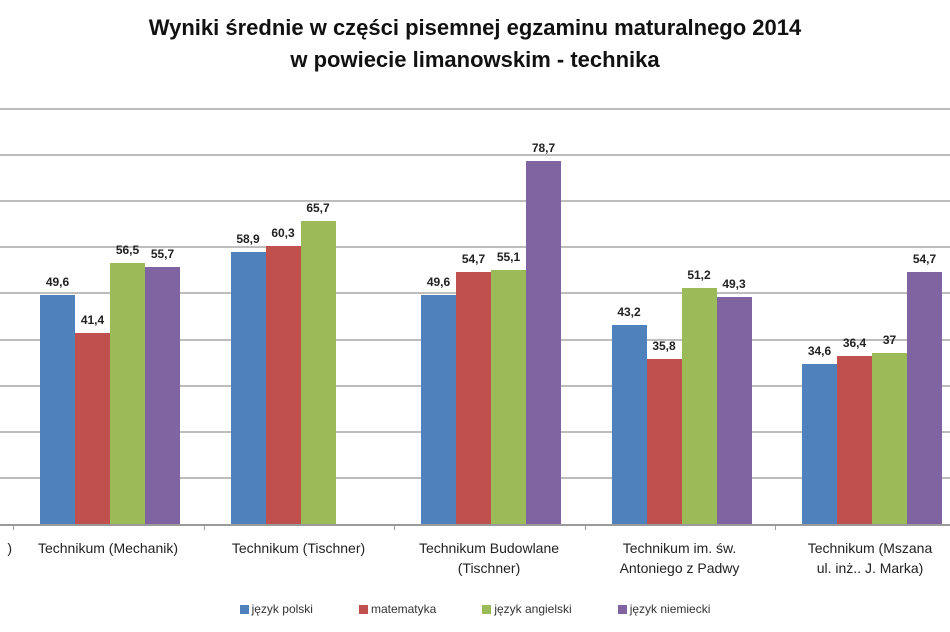 Image resolution: width=950 pixels, height=632 pixels. What do you see at coordinates (283, 232) in the screenshot?
I see `data-label: 60,3` at bounding box center [283, 232].